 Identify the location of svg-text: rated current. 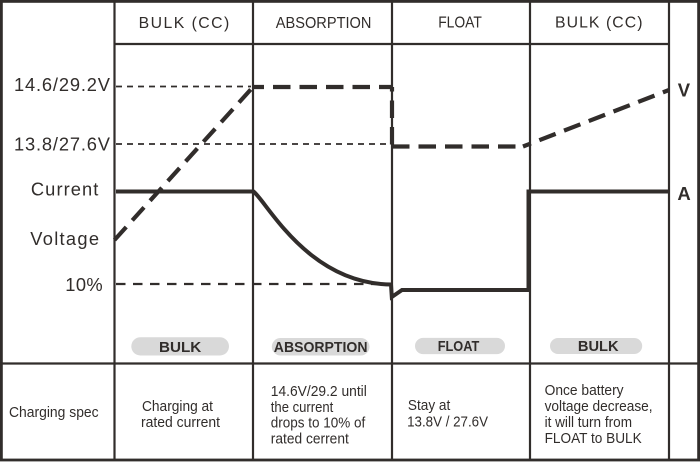
(181, 422).